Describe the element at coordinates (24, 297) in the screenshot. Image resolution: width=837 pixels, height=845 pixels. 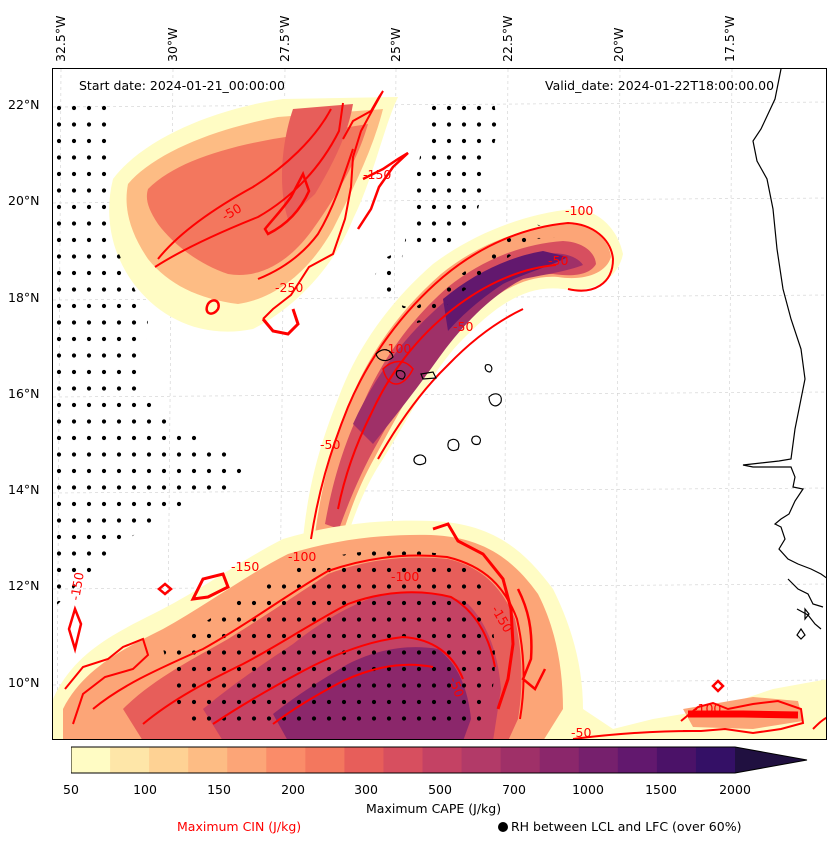
I see `lat-label-18n: 18°N` at that location.